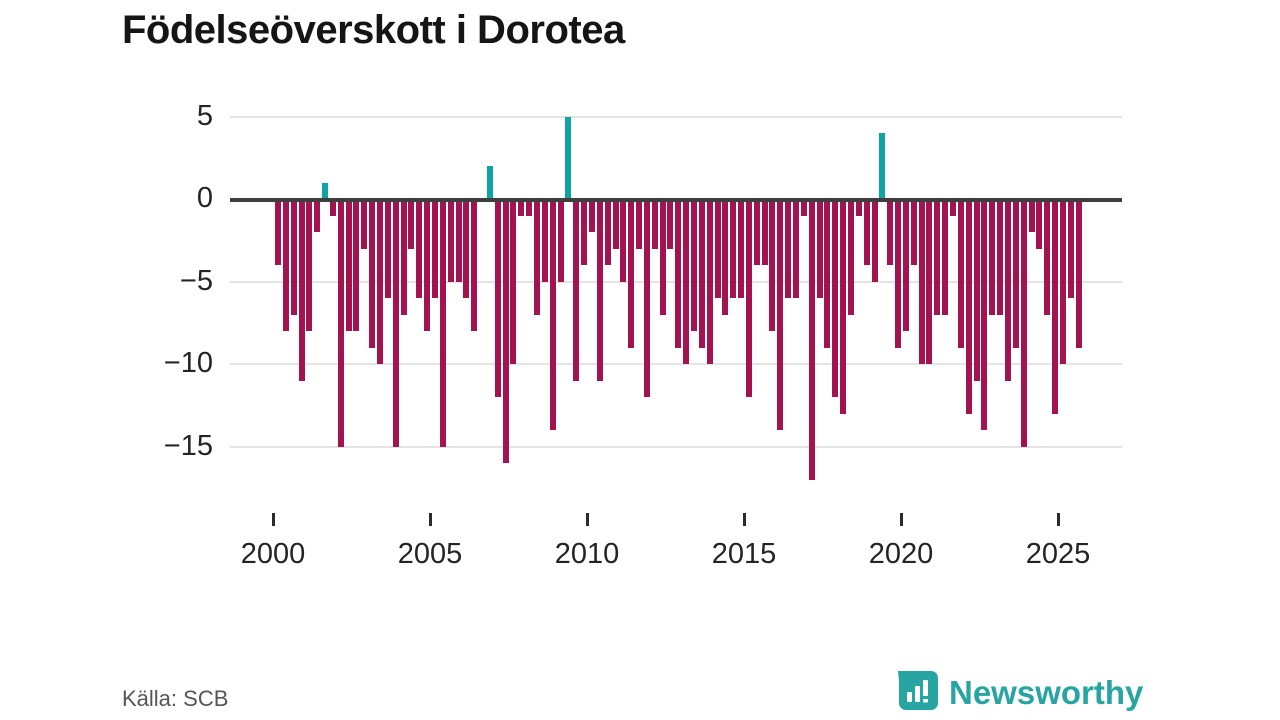 The height and width of the screenshot is (720, 1280). What do you see at coordinates (204, 198) in the screenshot?
I see `y-axis-label: 0` at bounding box center [204, 198].